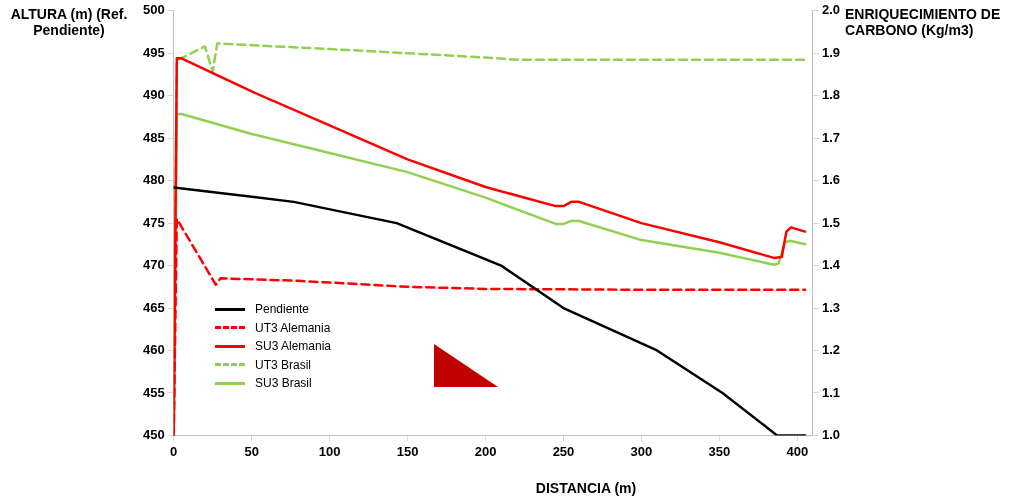 The width and height of the screenshot is (1023, 501). I want to click on y2-tick-label: 1.4, so click(831, 265).